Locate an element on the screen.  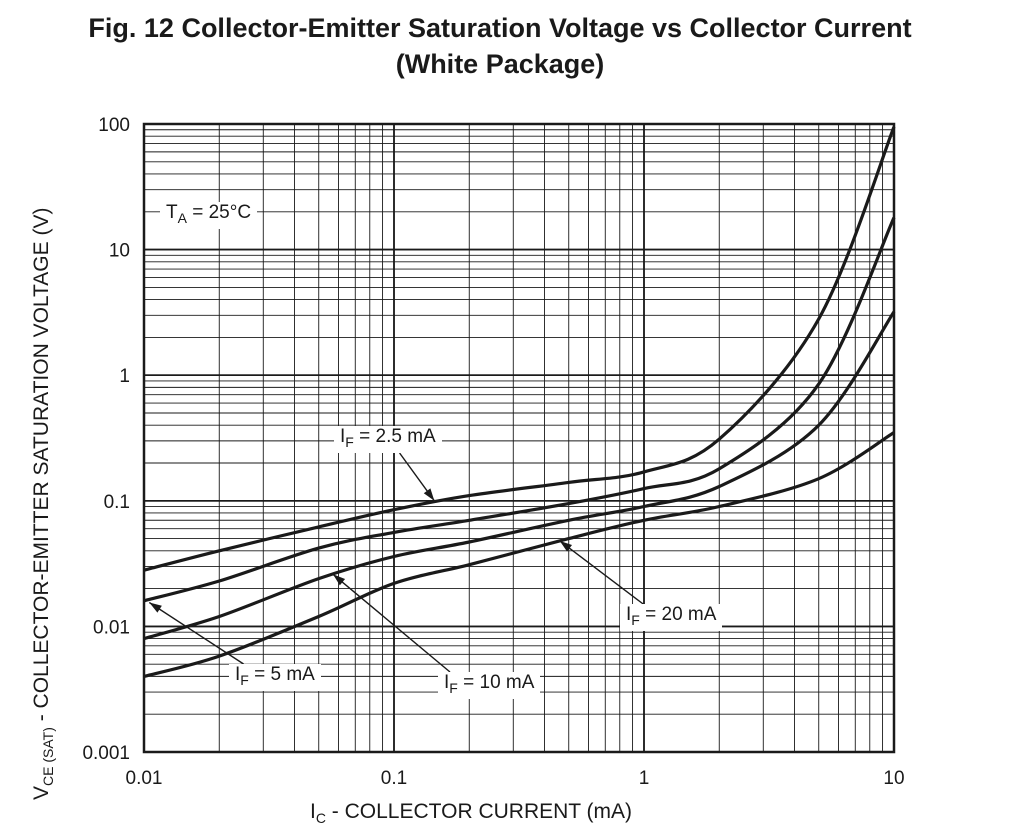
x-axis-label: IC - COLLECTOR CURRENT (mA) is located at coordinates (471, 813).